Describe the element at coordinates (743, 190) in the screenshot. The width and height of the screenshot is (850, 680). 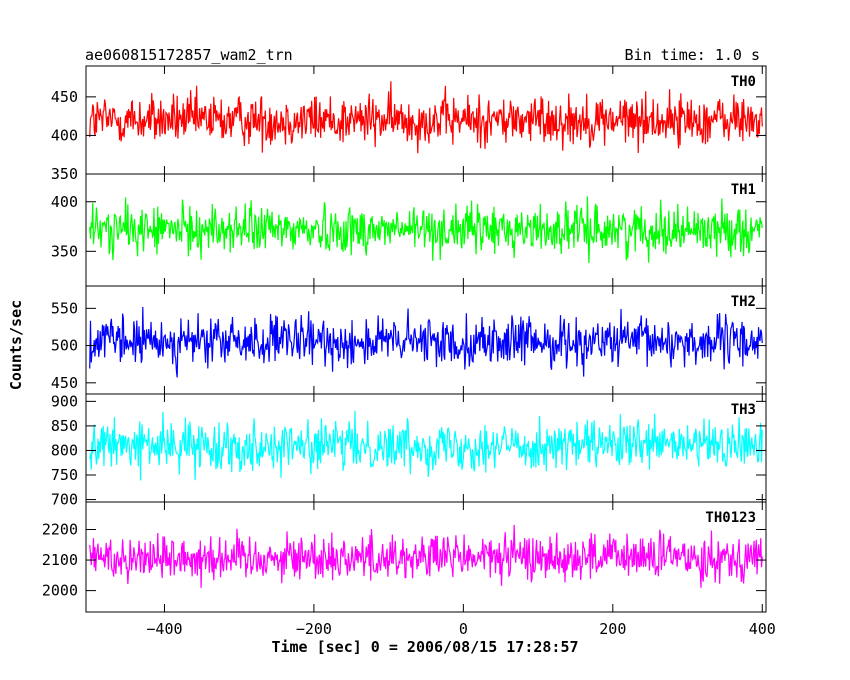
I see `panel-label-th1: TH1` at that location.